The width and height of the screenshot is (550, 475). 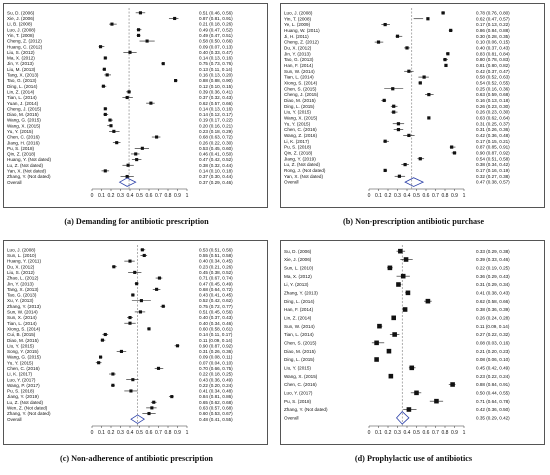 I want to click on estimate-ci-label: 0.49 (0.47, 0.52), so click(x=216, y=29).